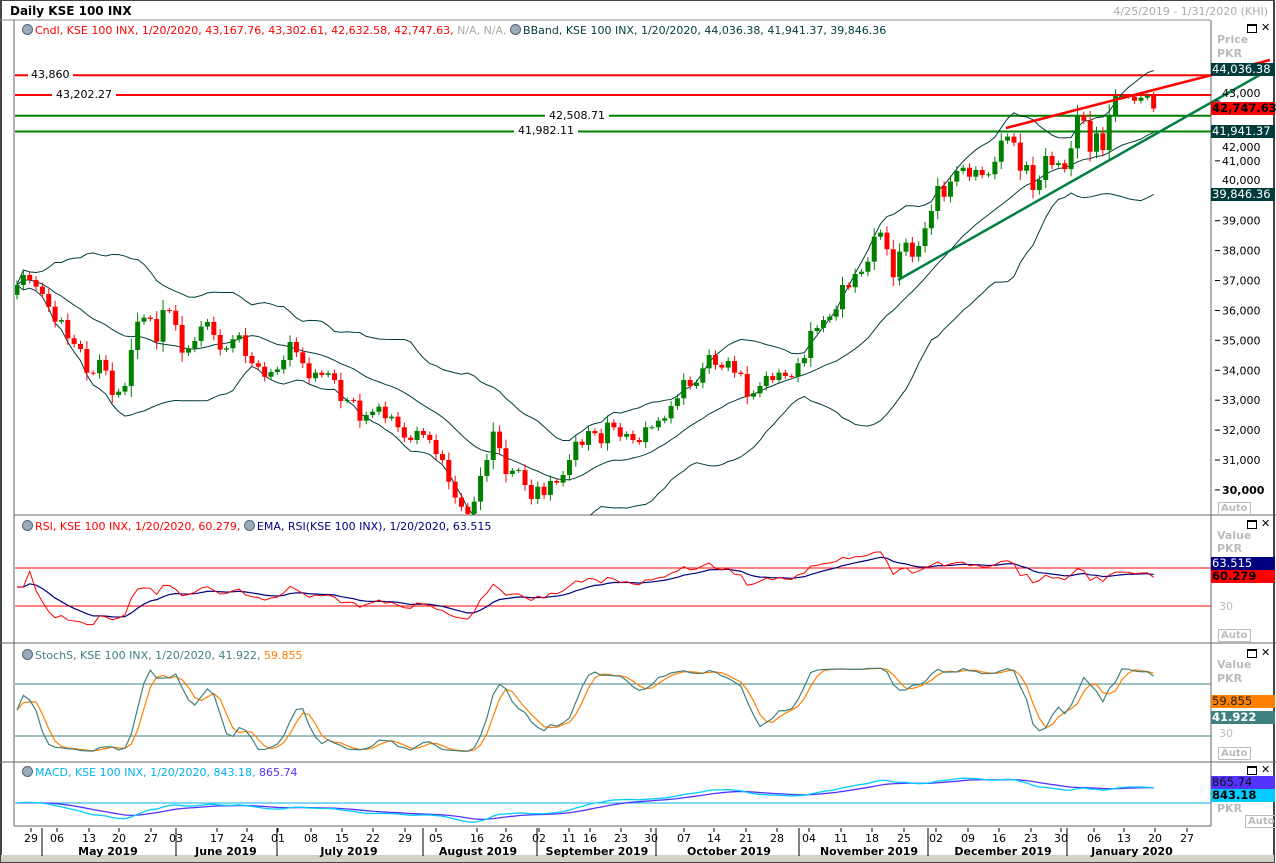  Describe the element at coordinates (84, 94) in the screenshot. I see `hline-label: 43,202.27` at that location.